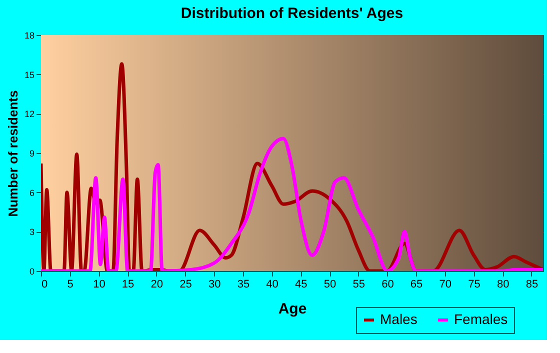  I want to click on x-tick-label: 0, so click(45, 284).